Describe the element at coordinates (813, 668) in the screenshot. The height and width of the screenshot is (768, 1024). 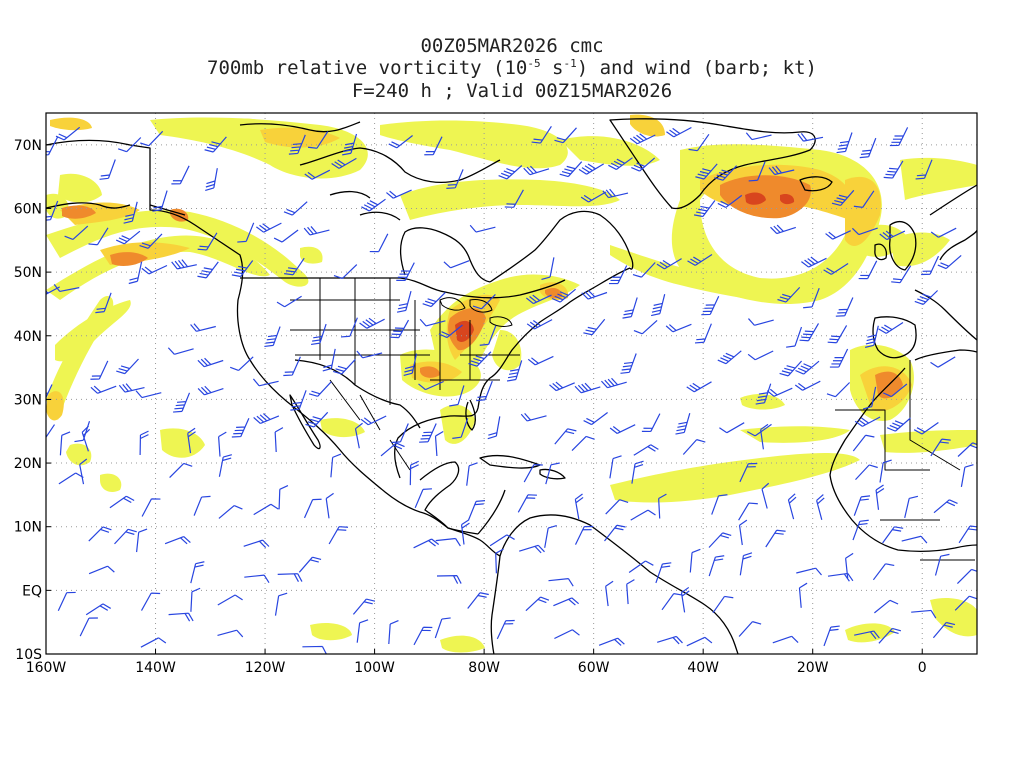
I see `lon-label: 20W` at that location.